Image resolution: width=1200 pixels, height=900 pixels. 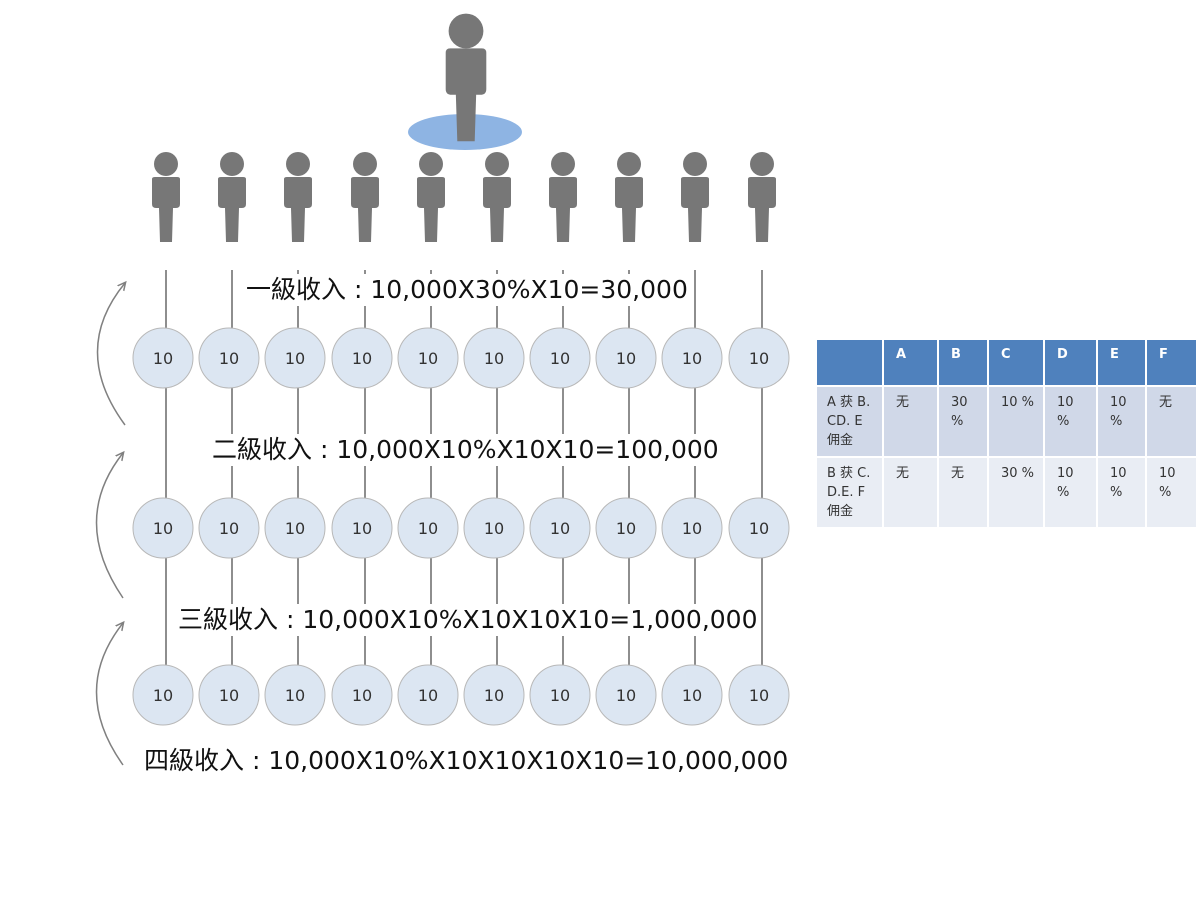 What do you see at coordinates (1007, 363) in the screenshot?
I see `table-header-row: A B C D E F` at bounding box center [1007, 363].